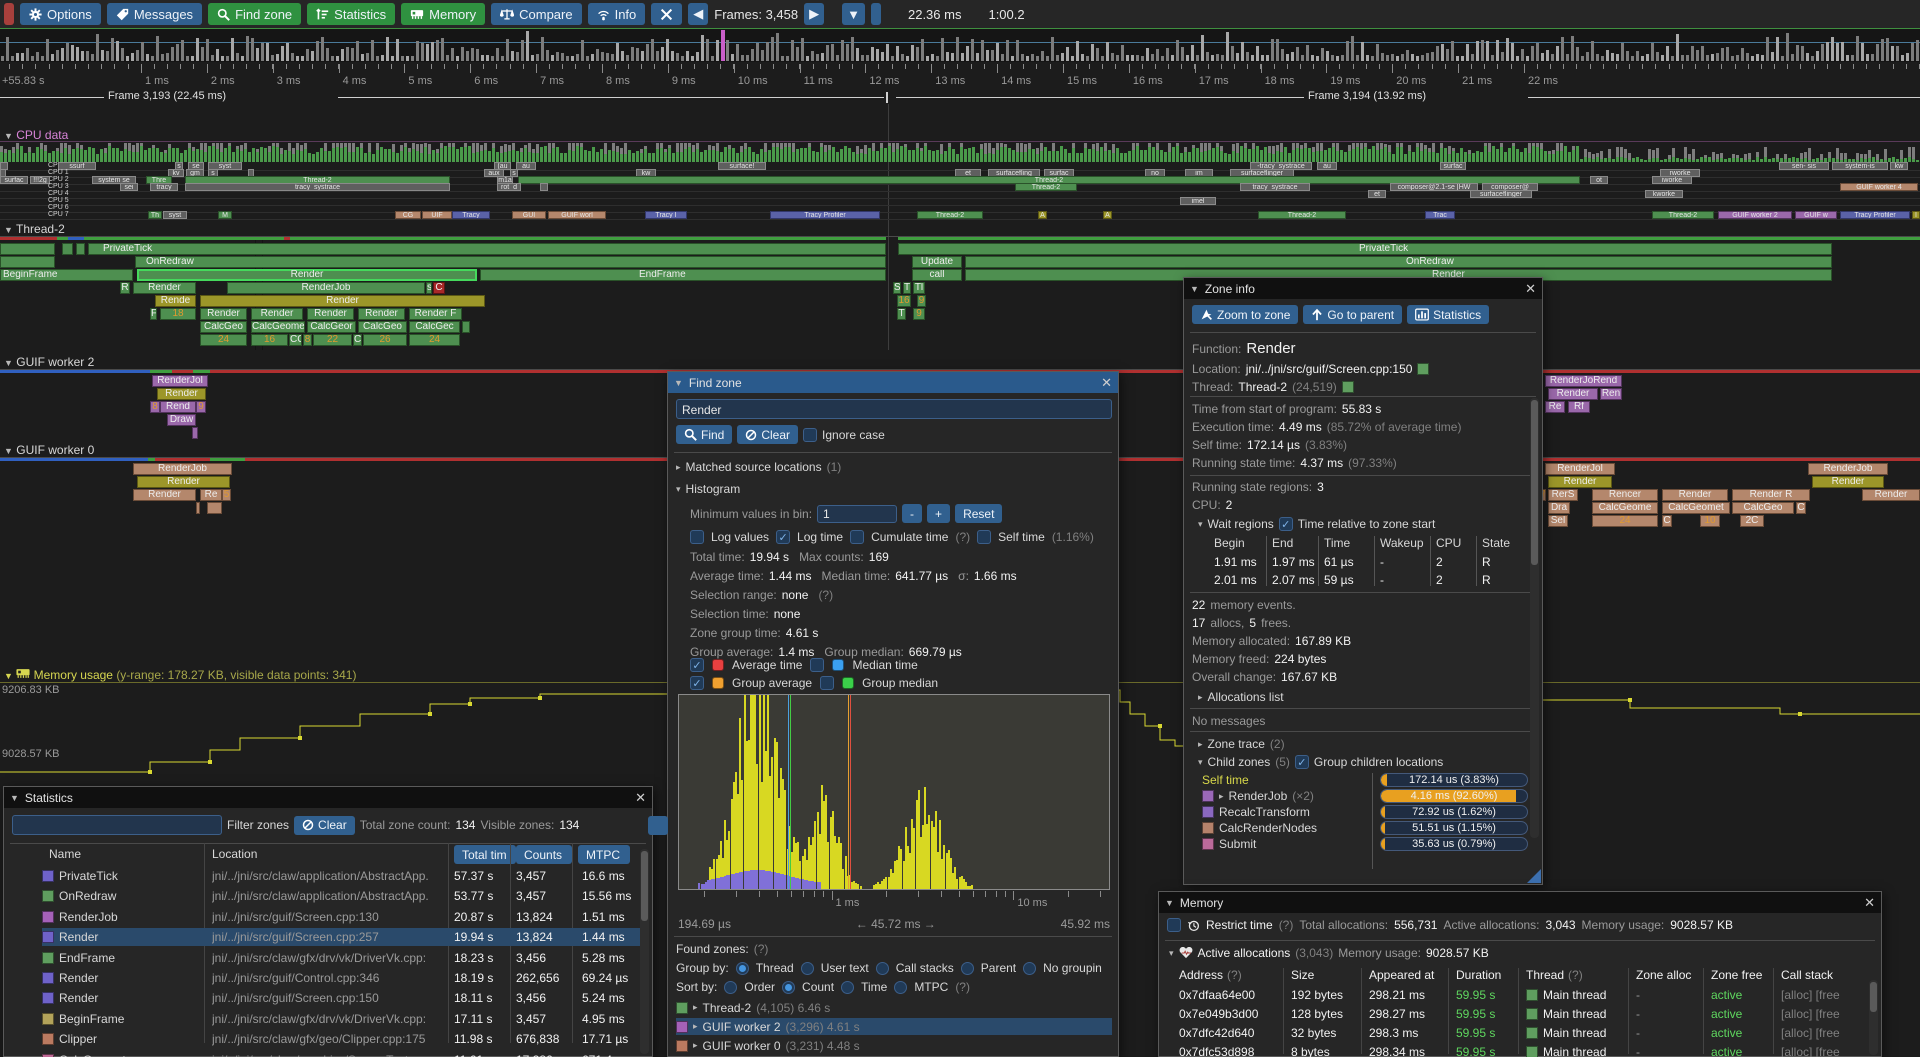 The image size is (1920, 1057). What do you see at coordinates (698, 14) in the screenshot?
I see `prev-frame-button: ◀` at bounding box center [698, 14].